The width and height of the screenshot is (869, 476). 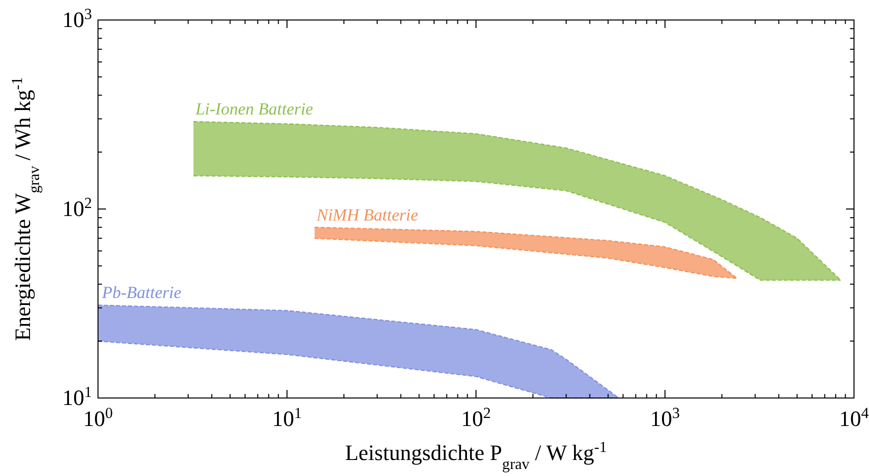 What do you see at coordinates (854, 417) in the screenshot?
I see `x-tick-label: 10$^{4}$` at bounding box center [854, 417].